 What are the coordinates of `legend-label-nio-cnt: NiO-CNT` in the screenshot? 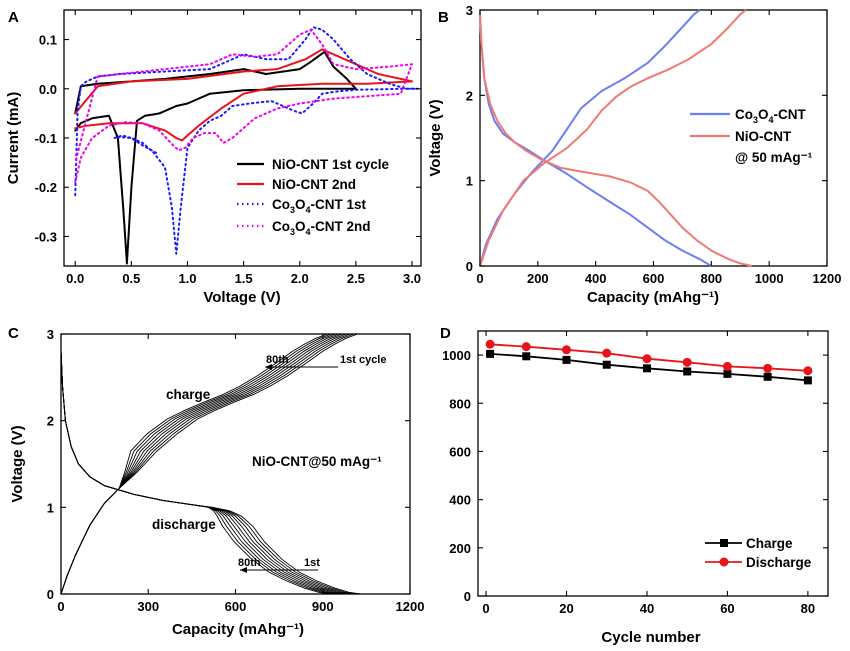 It's located at (763, 136).